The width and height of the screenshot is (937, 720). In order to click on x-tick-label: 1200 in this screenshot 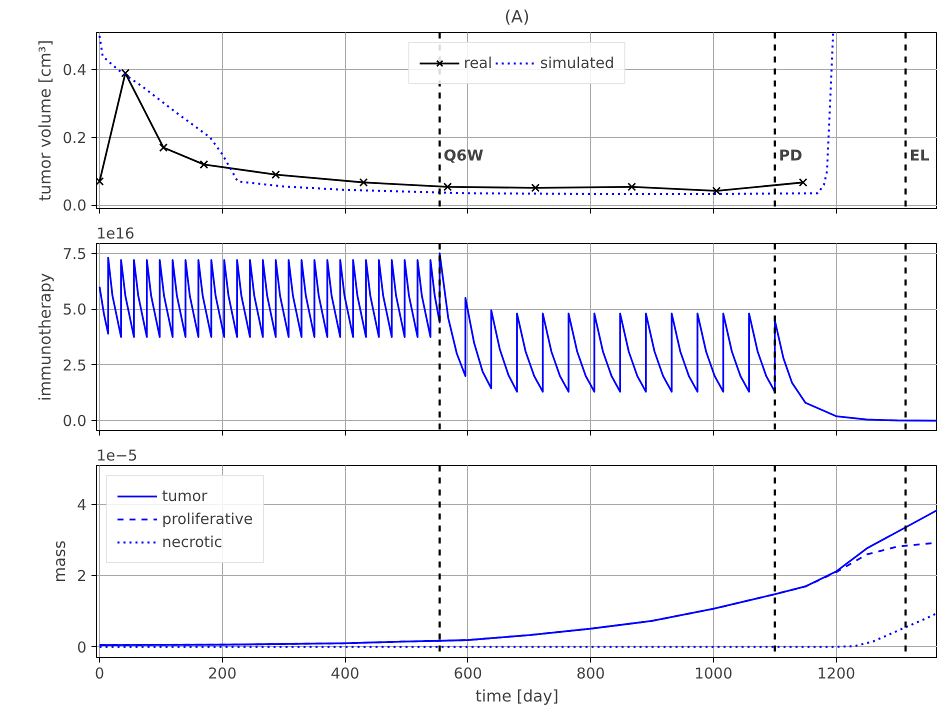, I will do `click(836, 673)`.